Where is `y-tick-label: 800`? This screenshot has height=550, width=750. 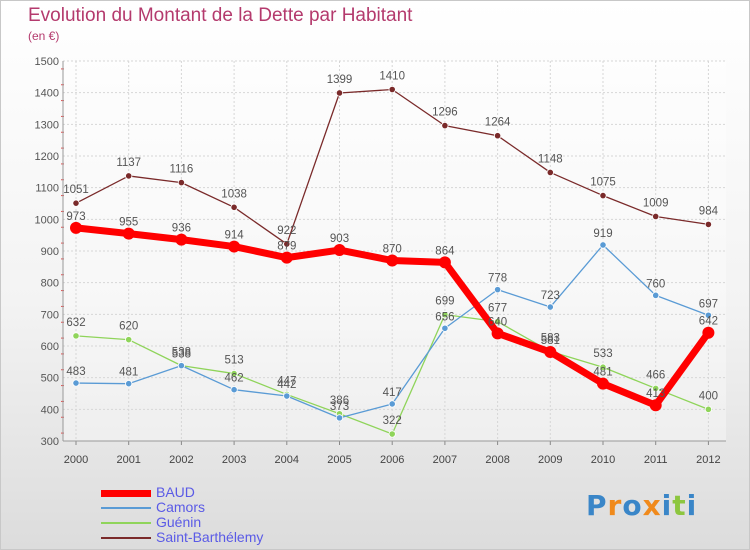
y-tick-label: 800 is located at coordinates (50, 284).